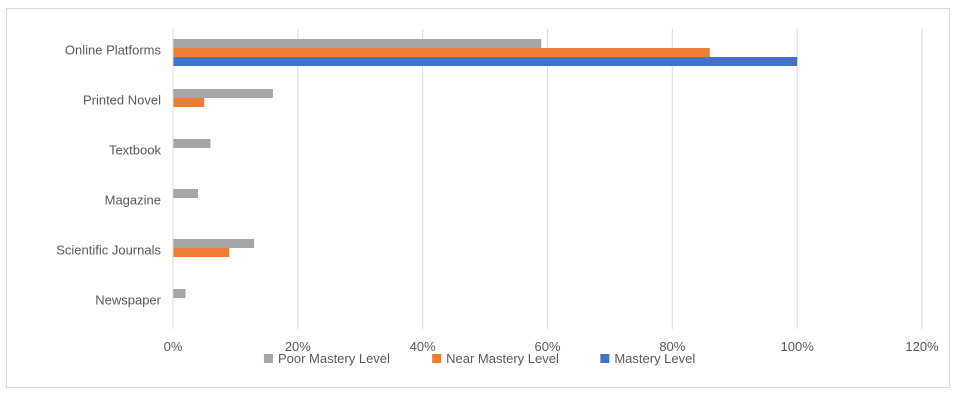 The height and width of the screenshot is (394, 956). I want to click on x-tick-label: 80%, so click(672, 346).